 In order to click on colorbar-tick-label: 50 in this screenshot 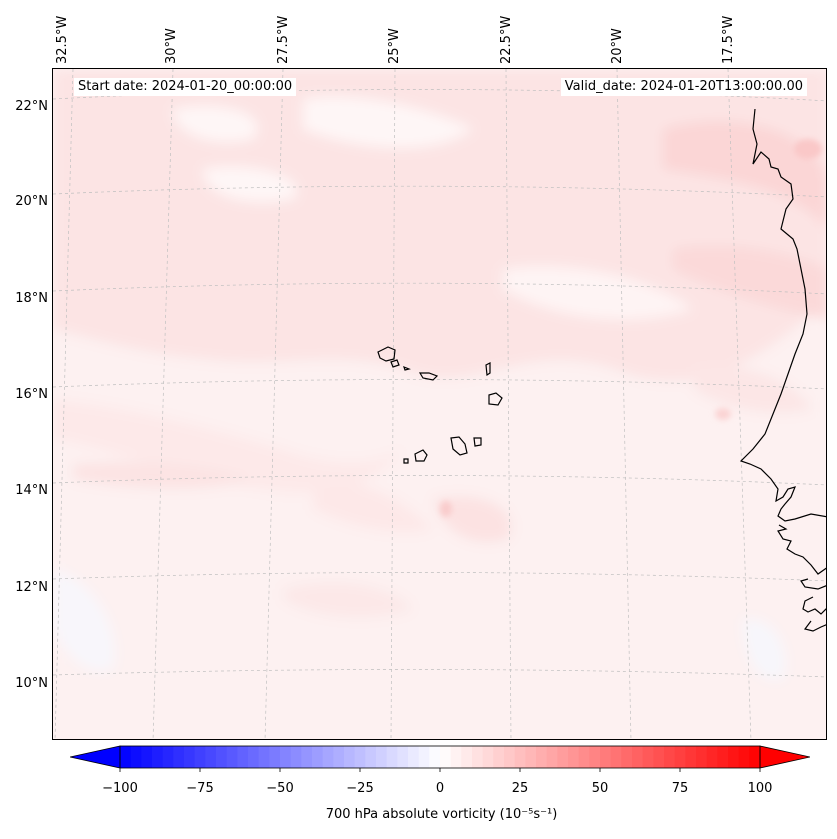, I will do `click(600, 788)`.